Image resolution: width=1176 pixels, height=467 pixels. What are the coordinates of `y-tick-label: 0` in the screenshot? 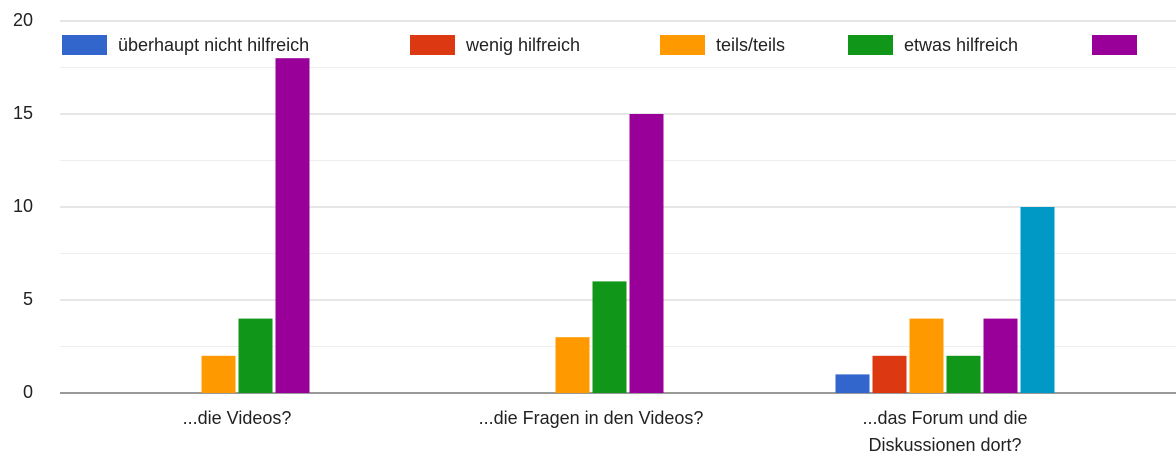 It's located at (28, 392).